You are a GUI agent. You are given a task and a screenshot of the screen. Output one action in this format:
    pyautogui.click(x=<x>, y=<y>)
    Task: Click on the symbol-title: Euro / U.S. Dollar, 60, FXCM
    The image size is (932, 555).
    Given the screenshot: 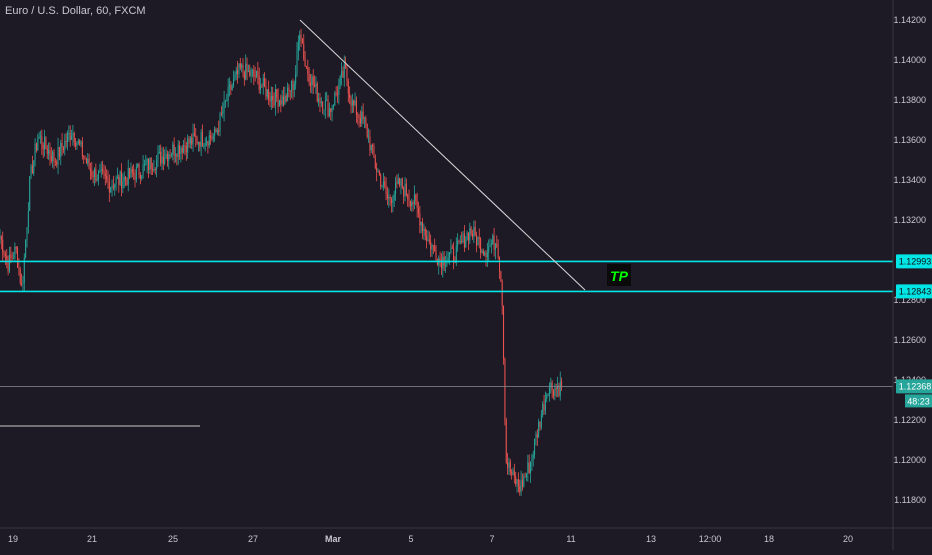 What is the action you would take?
    pyautogui.click(x=75, y=11)
    